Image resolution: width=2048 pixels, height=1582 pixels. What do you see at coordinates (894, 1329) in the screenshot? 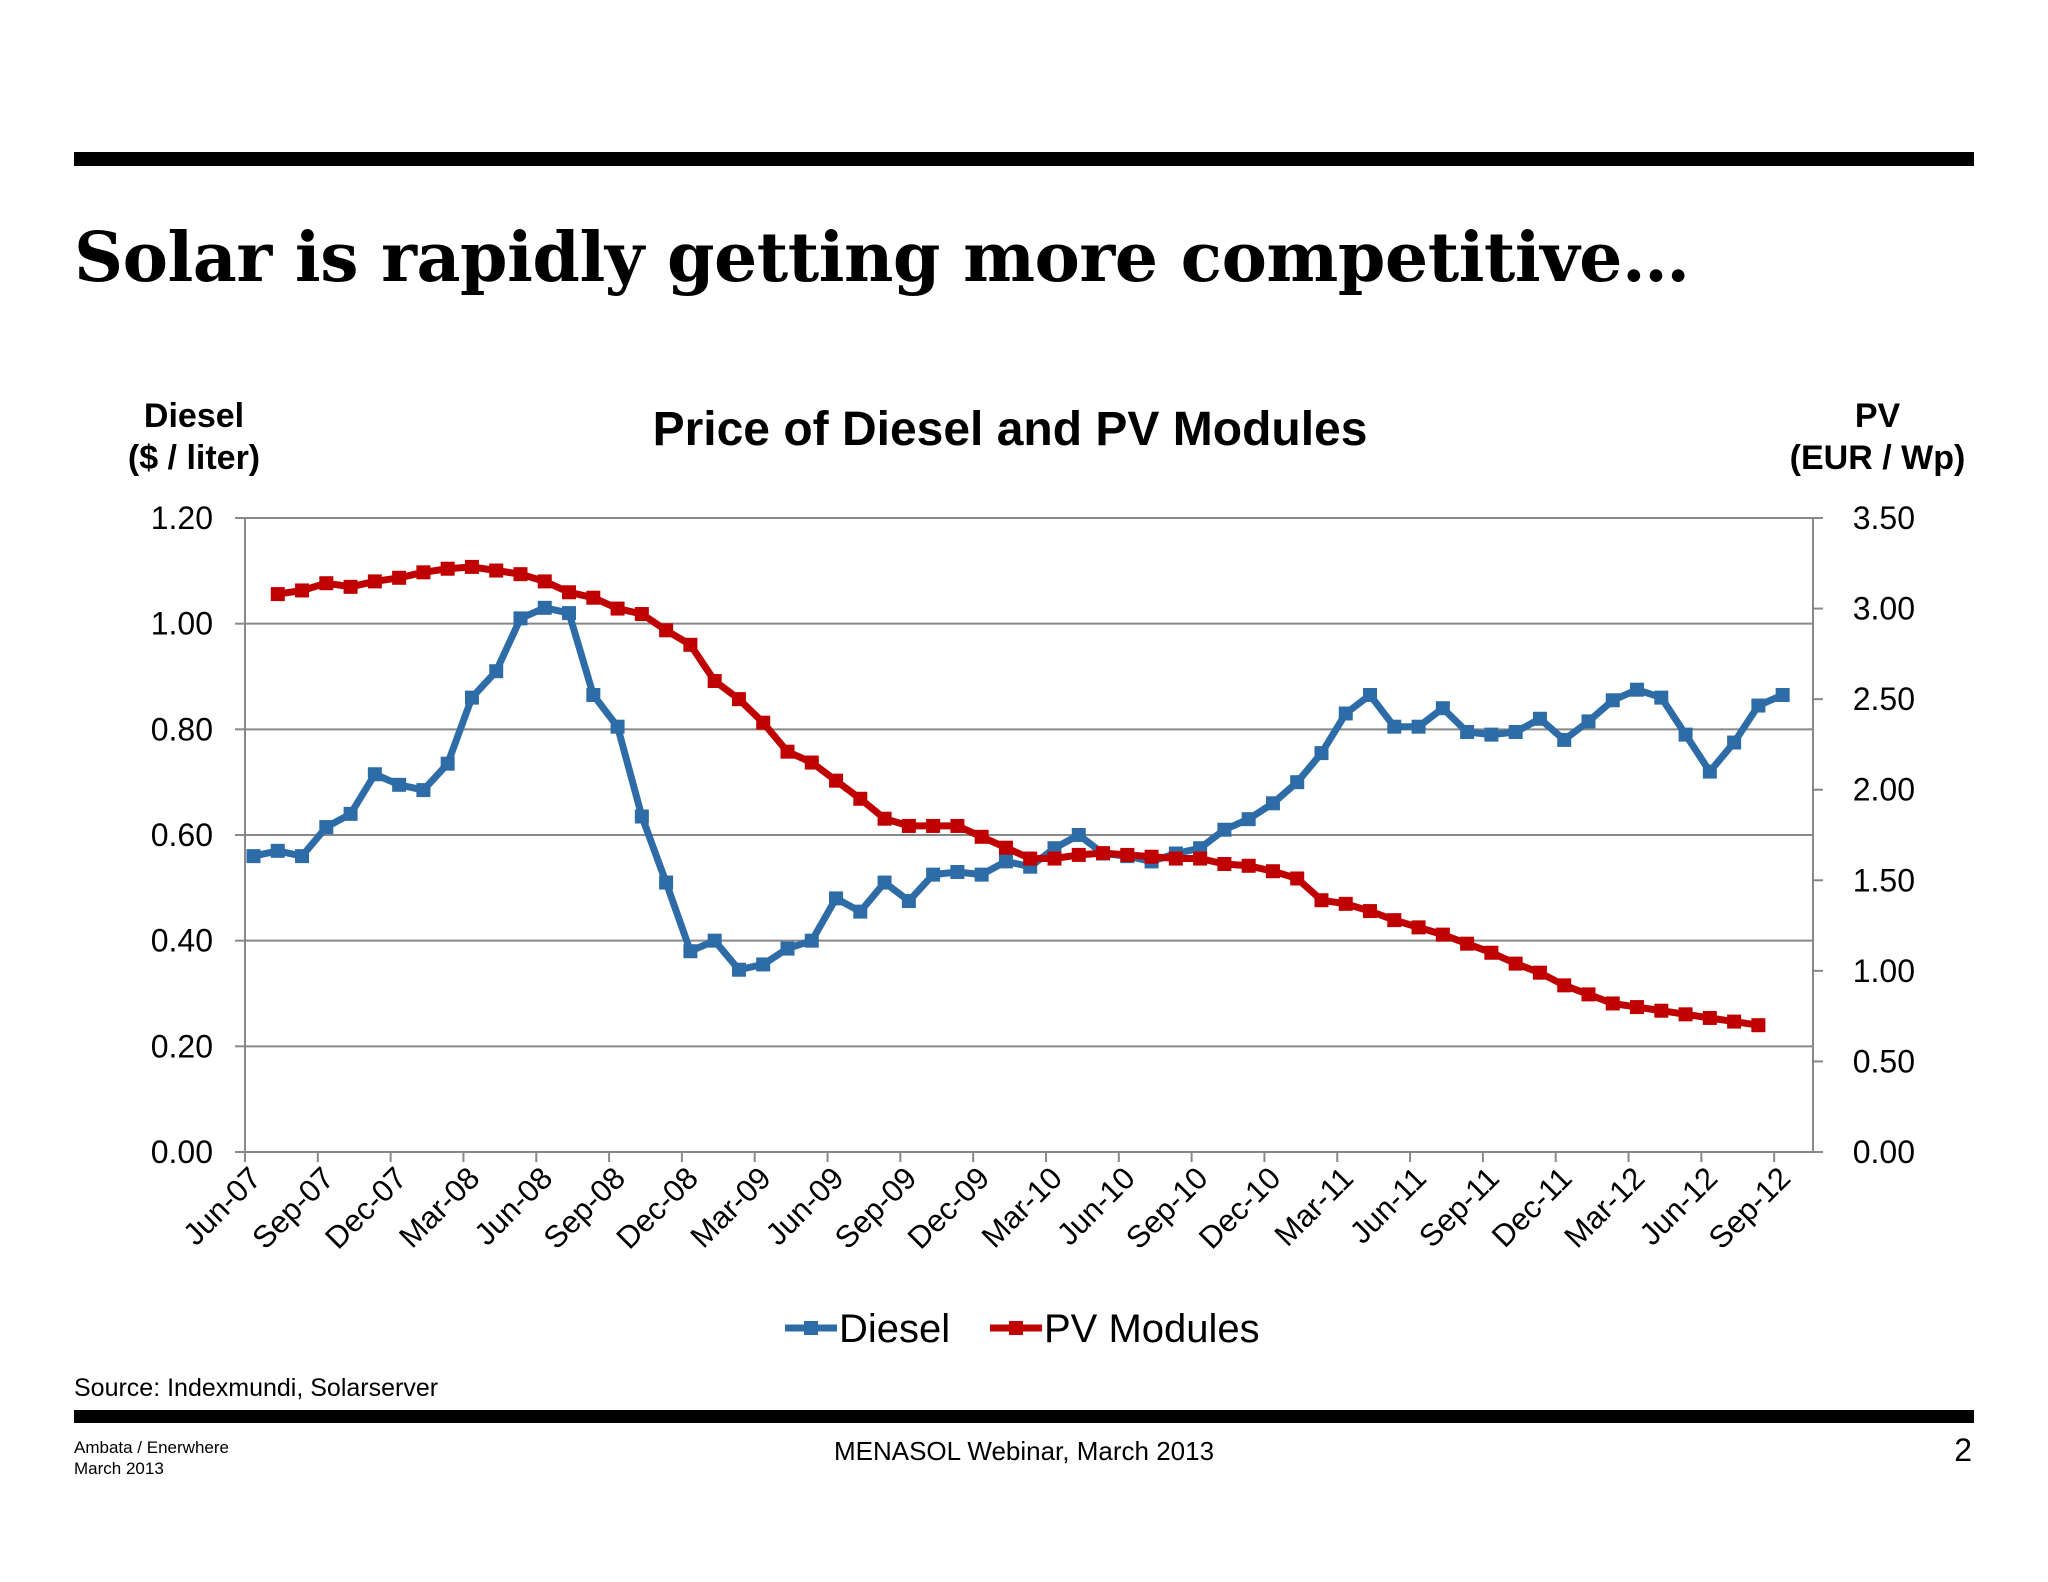
I see `legend-diesel-label: Diesel` at bounding box center [894, 1329].